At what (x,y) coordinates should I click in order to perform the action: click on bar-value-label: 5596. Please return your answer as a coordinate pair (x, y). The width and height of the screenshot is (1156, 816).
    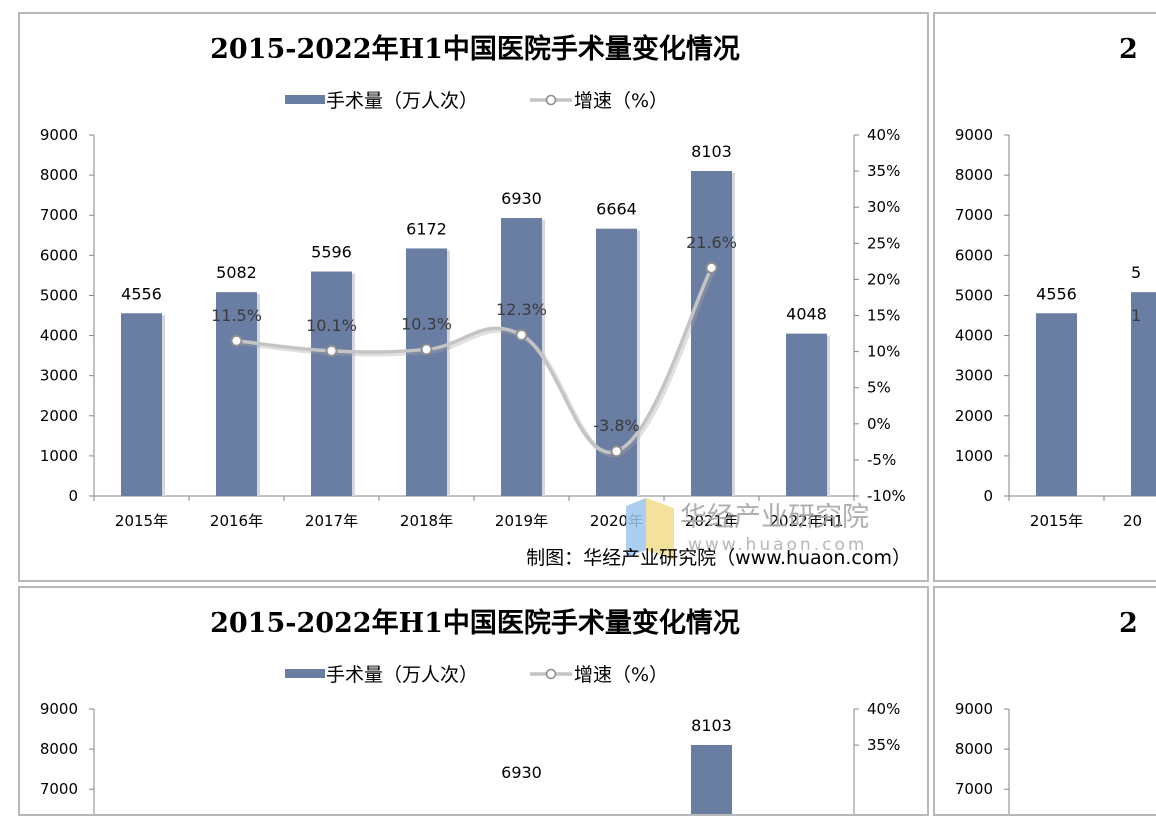
    Looking at the image, I should click on (331, 252).